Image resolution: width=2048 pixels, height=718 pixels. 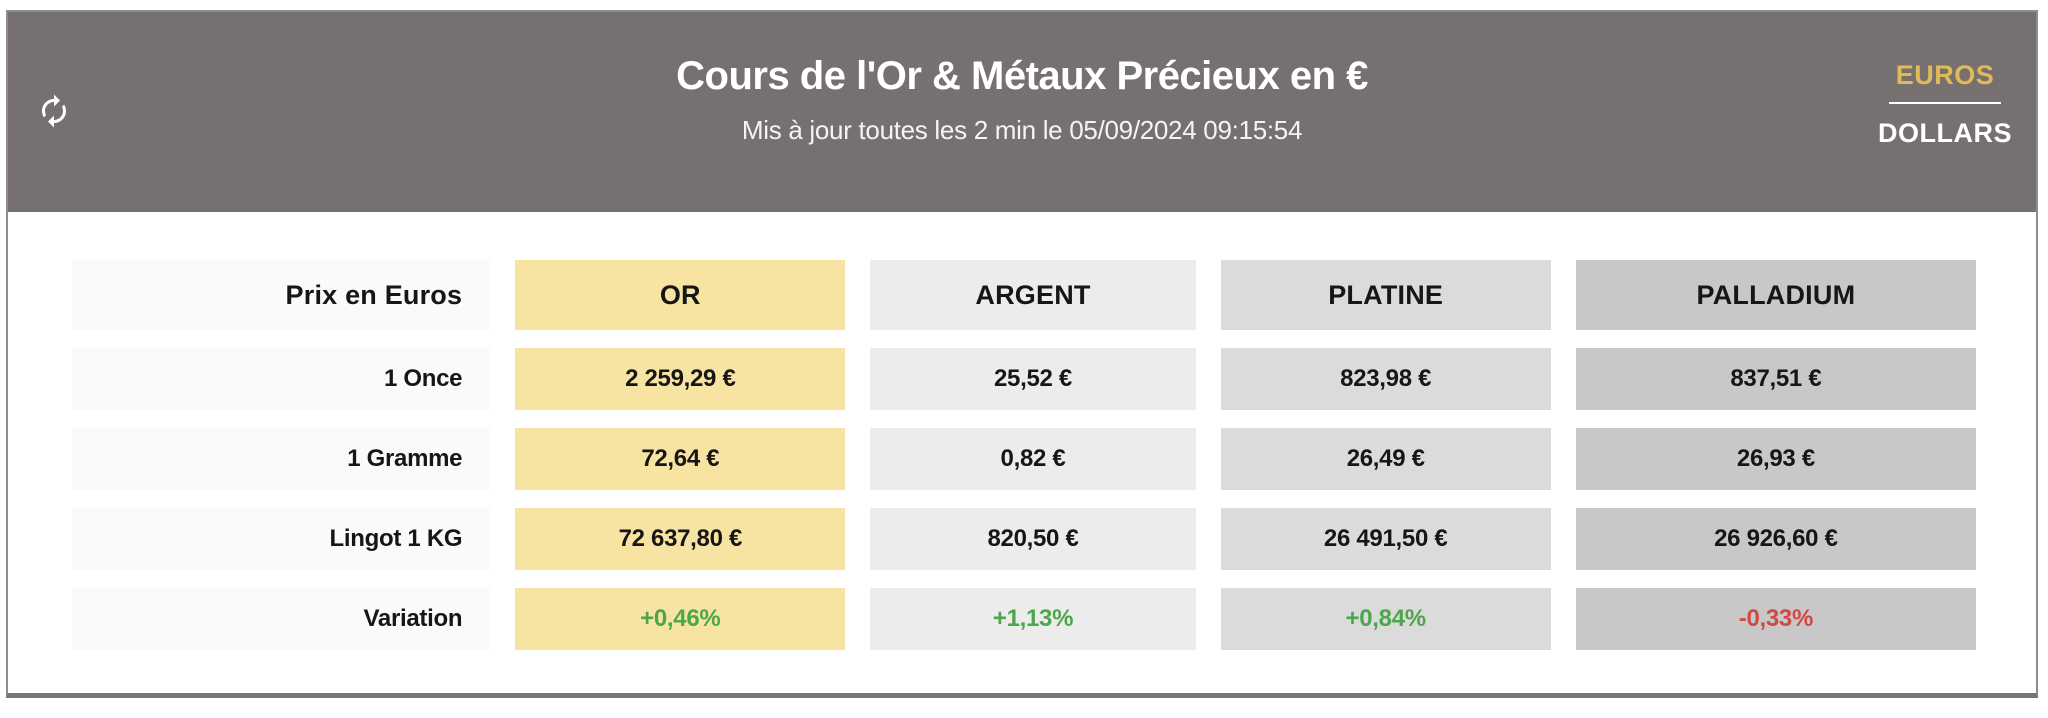 I want to click on value-lingot-or: 72 637,80 €, so click(x=680, y=539).